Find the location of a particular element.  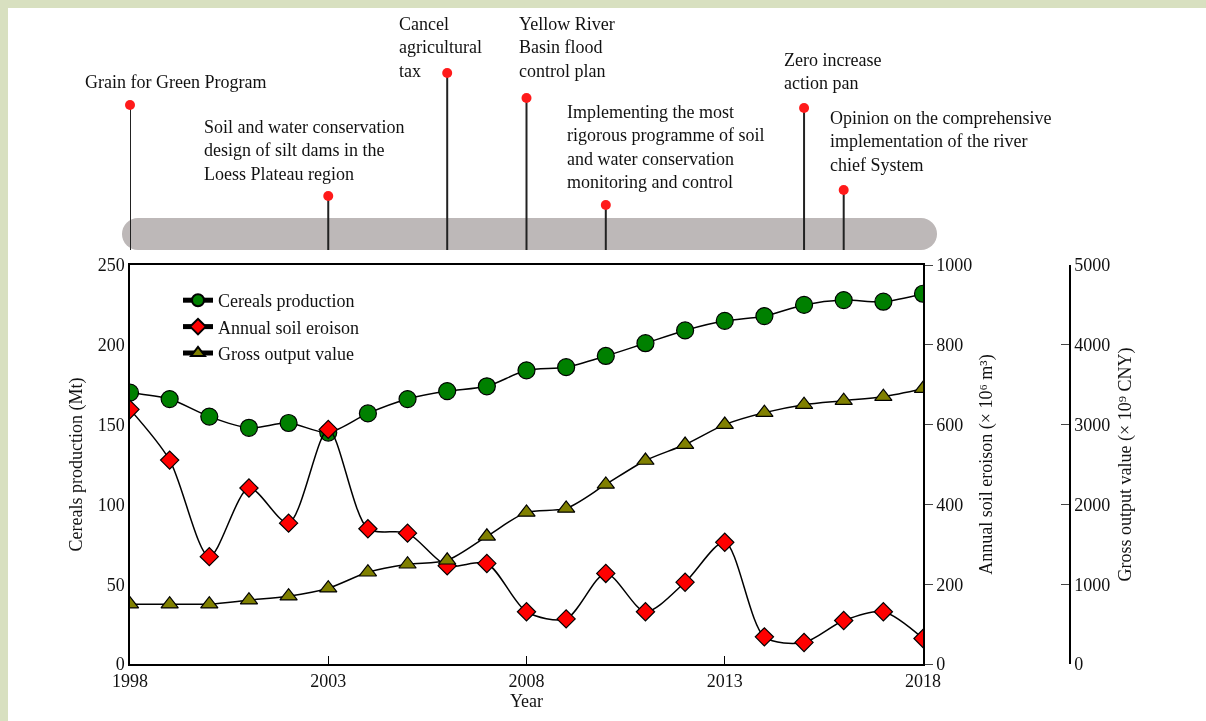

ref-line-label: Cancel agricultural tax is located at coordinates (440, 47).